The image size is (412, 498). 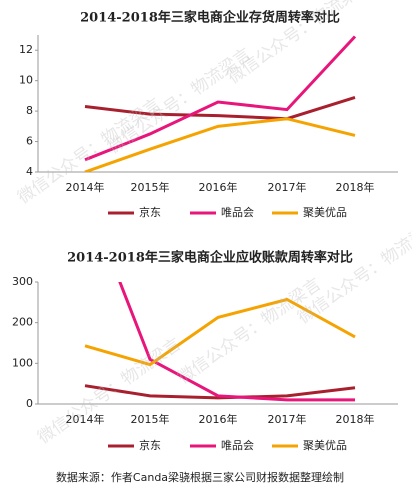 I want to click on y-tick-label: 300, so click(x=22, y=281).